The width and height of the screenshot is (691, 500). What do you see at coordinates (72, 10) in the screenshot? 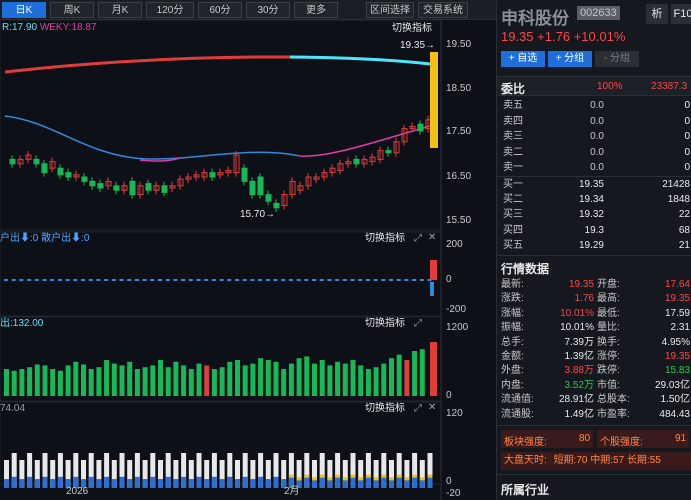
I see `tab-weekly-k: 周K` at bounding box center [72, 10].